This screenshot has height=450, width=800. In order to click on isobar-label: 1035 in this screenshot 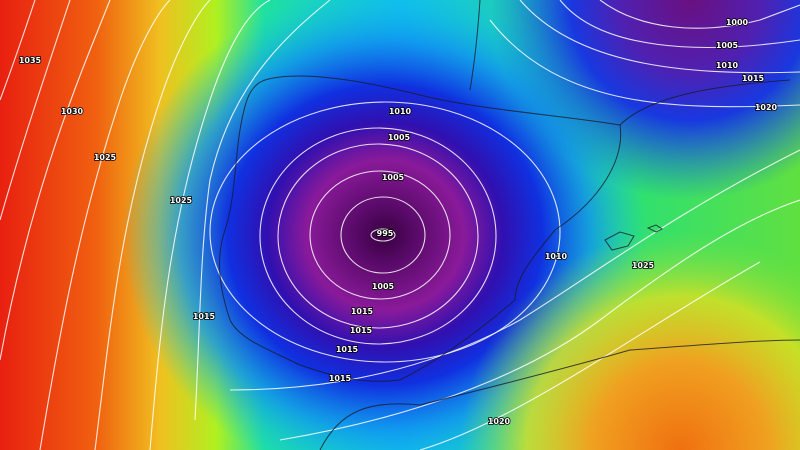, I will do `click(30, 60)`.